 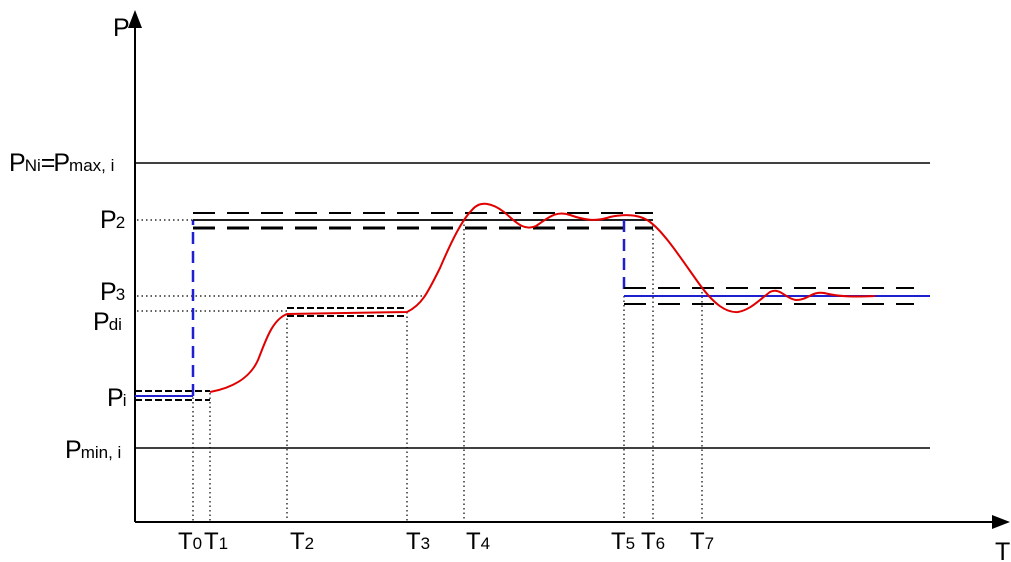 What do you see at coordinates (107, 322) in the screenshot?
I see `pdi-label: Pdi` at bounding box center [107, 322].